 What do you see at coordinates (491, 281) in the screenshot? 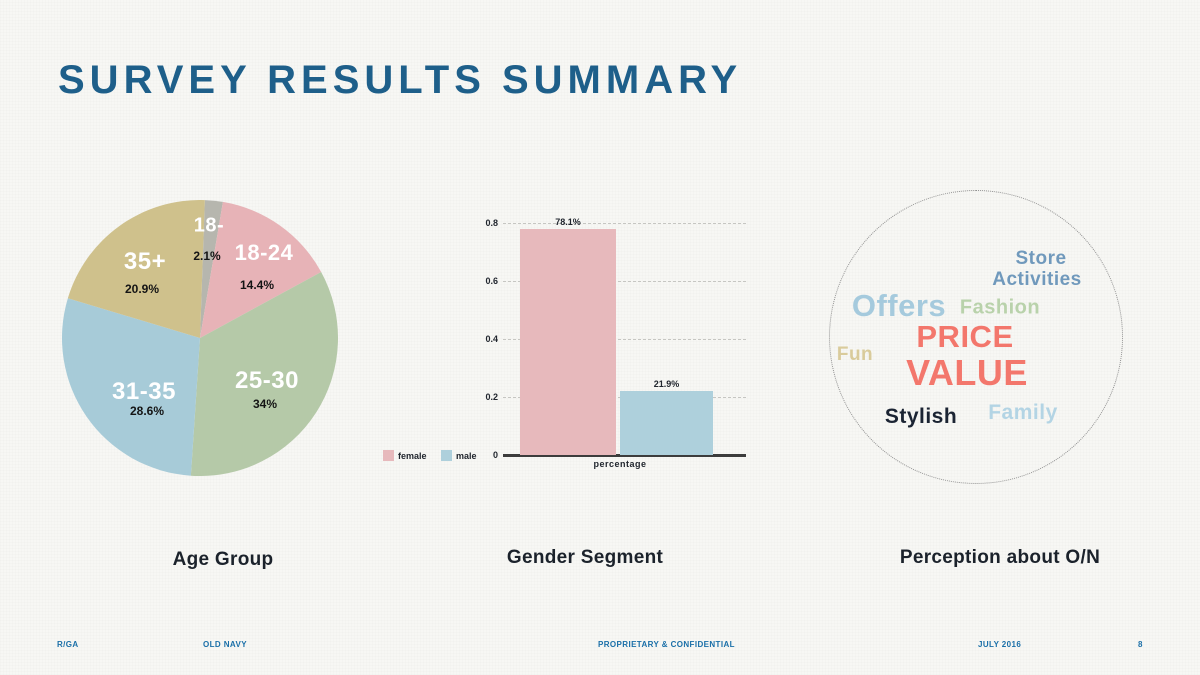
I see `bar-y-tick-0.6: 0.6` at bounding box center [491, 281].